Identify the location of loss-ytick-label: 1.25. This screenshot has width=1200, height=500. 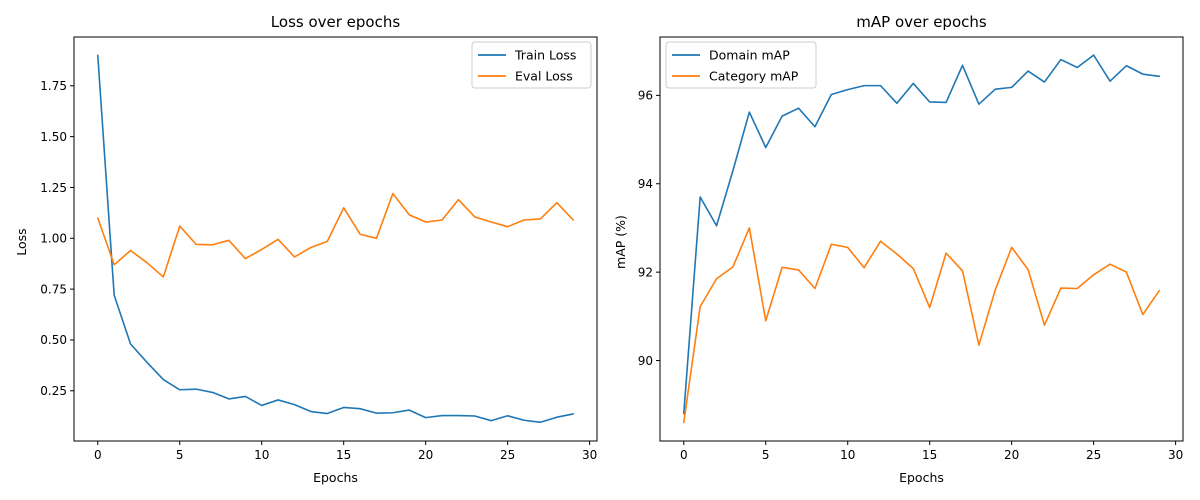
(53, 188).